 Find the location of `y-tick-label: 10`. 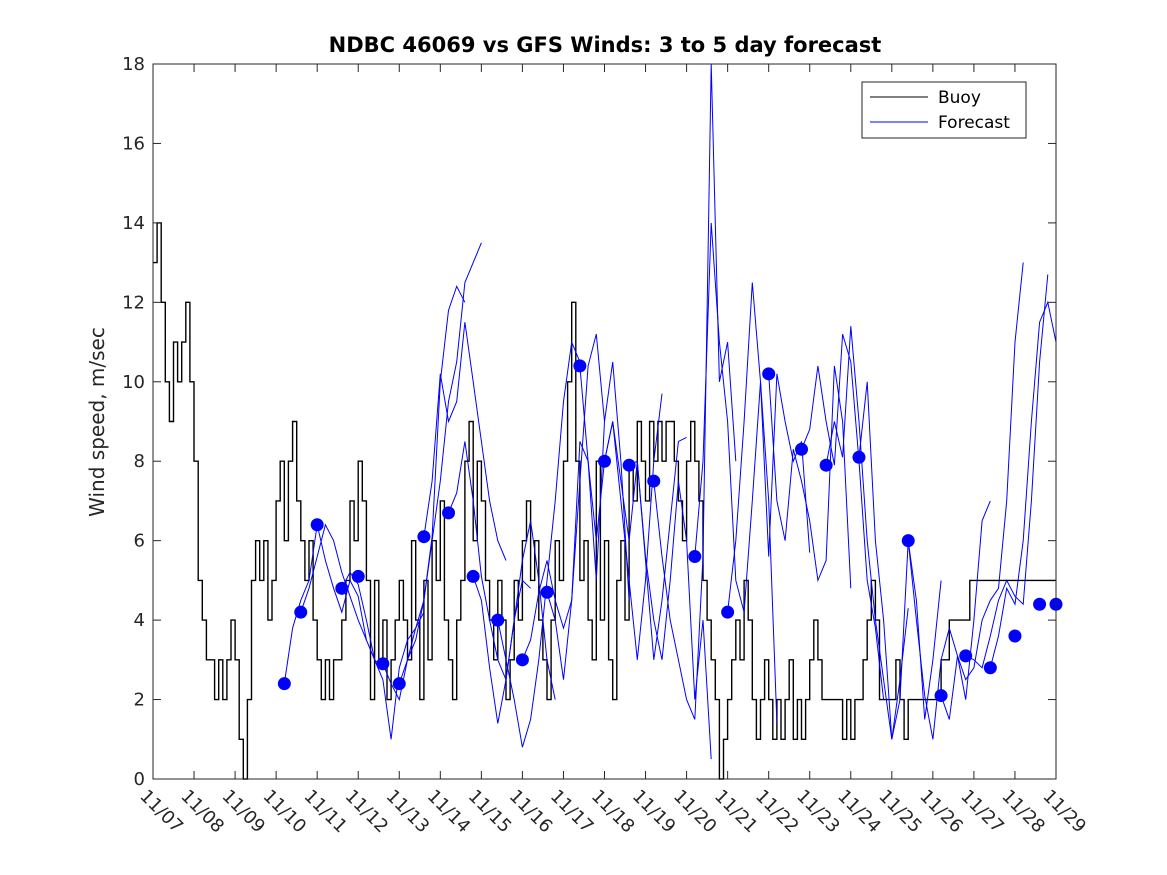

y-tick-label: 10 is located at coordinates (133, 382).